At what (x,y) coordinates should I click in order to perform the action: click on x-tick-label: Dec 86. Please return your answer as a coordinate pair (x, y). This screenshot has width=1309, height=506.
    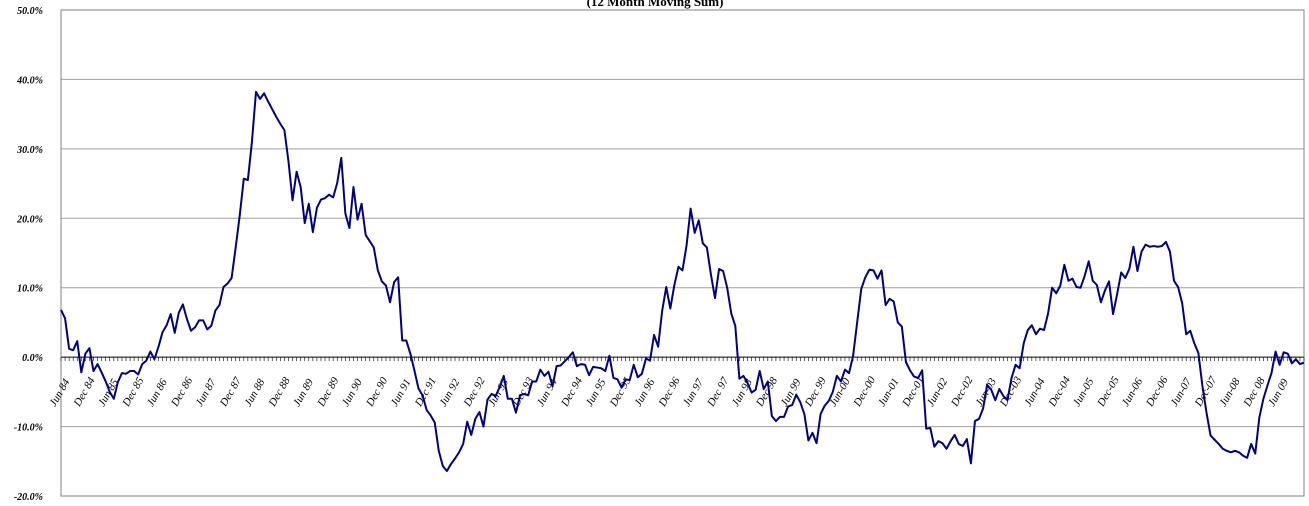
    Looking at the image, I should click on (182, 392).